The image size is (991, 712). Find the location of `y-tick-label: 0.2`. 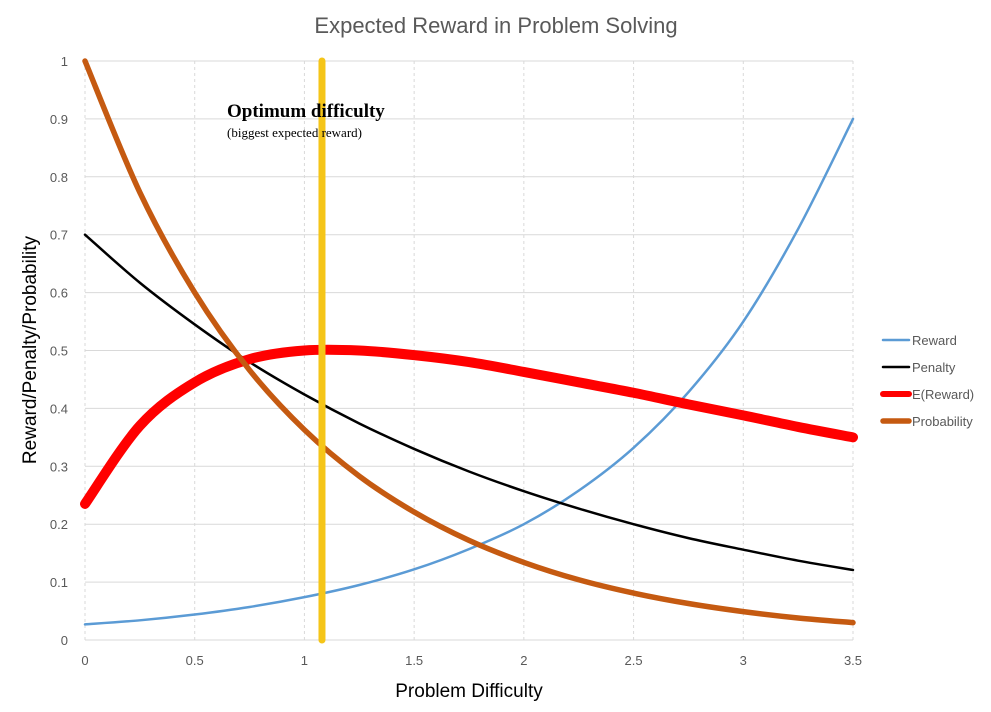

y-tick-label: 0.2 is located at coordinates (59, 524).